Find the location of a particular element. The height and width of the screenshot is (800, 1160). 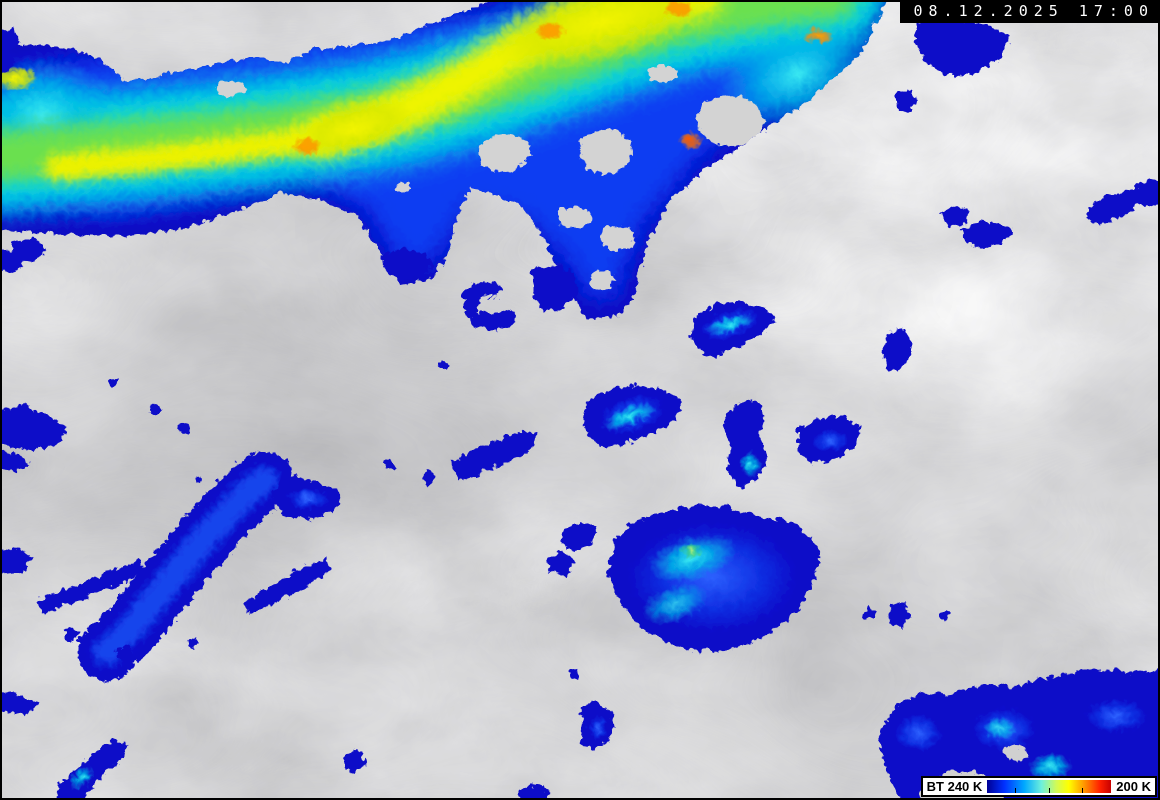

timestamp-text: 08.12.2025 17:00 is located at coordinates (1033, 11).